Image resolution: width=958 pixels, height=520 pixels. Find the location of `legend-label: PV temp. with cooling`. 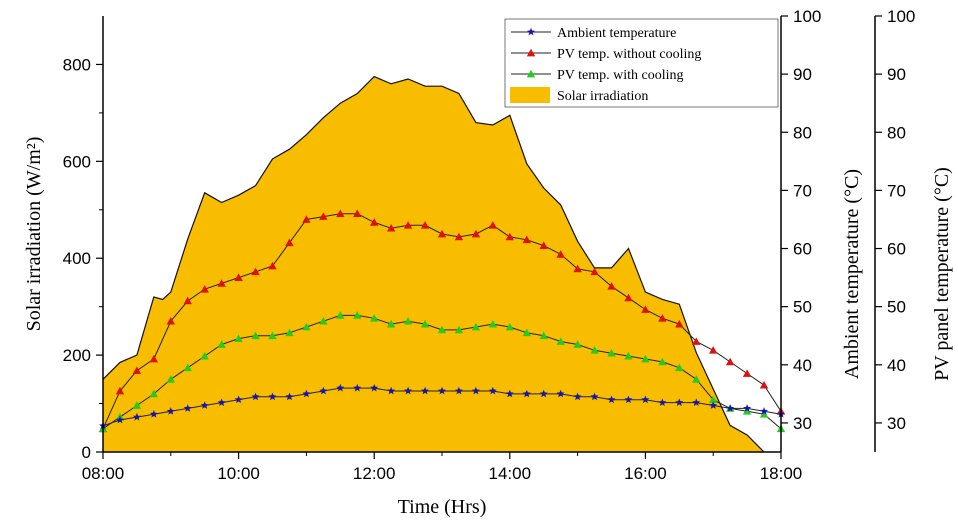

legend-label: PV temp. with cooling is located at coordinates (620, 75).